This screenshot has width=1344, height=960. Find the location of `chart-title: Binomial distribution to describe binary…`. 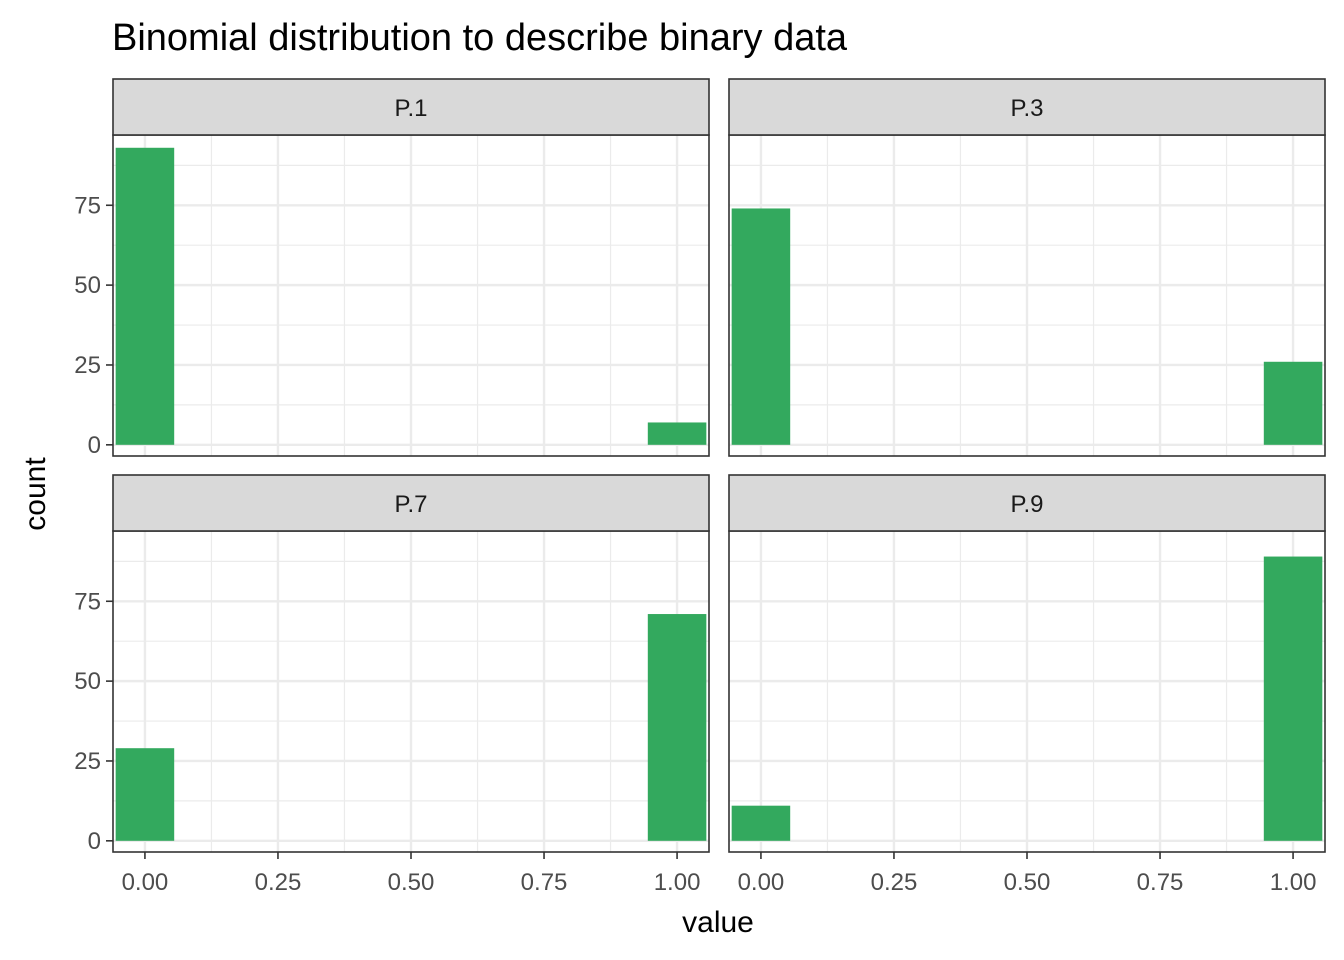

chart-title: Binomial distribution to describe binary… is located at coordinates (480, 38).